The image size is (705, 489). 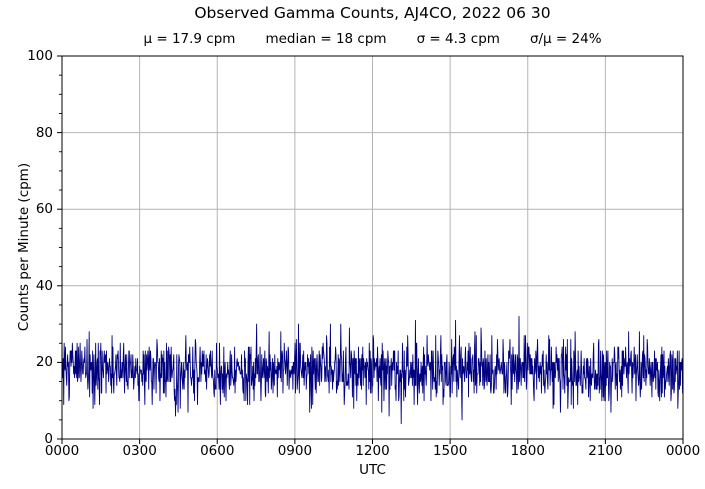 What do you see at coordinates (605, 451) in the screenshot?
I see `x-tick-label: 2100` at bounding box center [605, 451].